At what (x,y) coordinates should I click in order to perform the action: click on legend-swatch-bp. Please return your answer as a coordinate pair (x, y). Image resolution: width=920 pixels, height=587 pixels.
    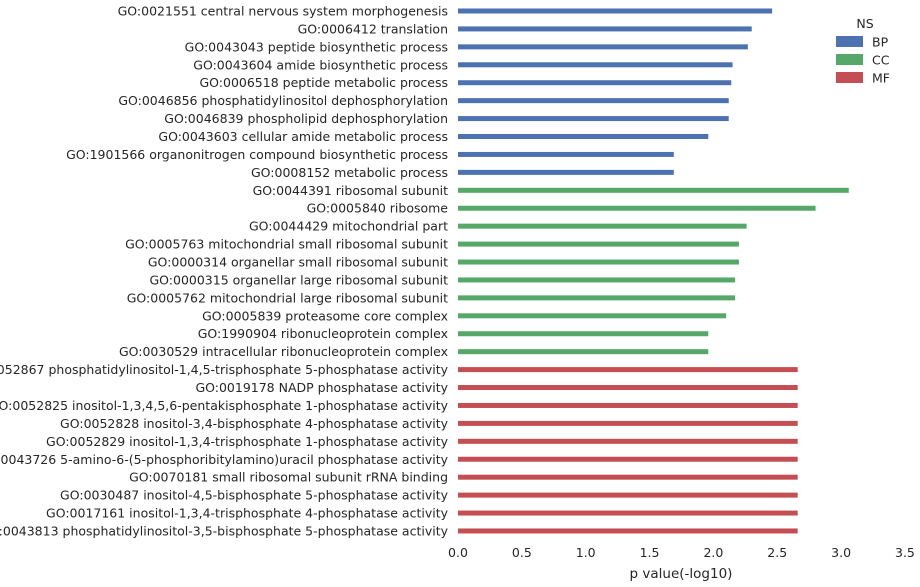
    Looking at the image, I should click on (849, 41).